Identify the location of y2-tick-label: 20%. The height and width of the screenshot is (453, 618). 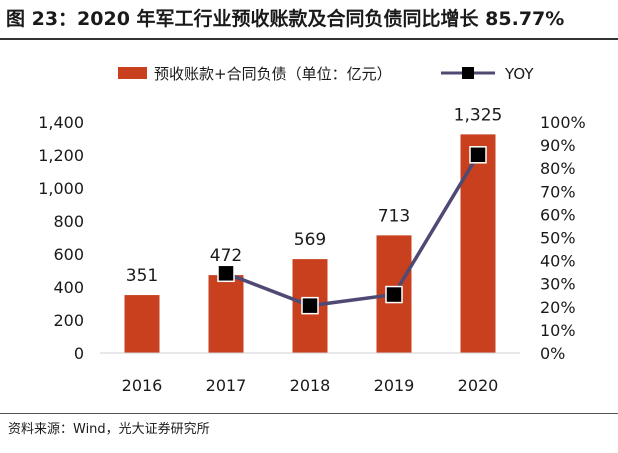
(558, 307).